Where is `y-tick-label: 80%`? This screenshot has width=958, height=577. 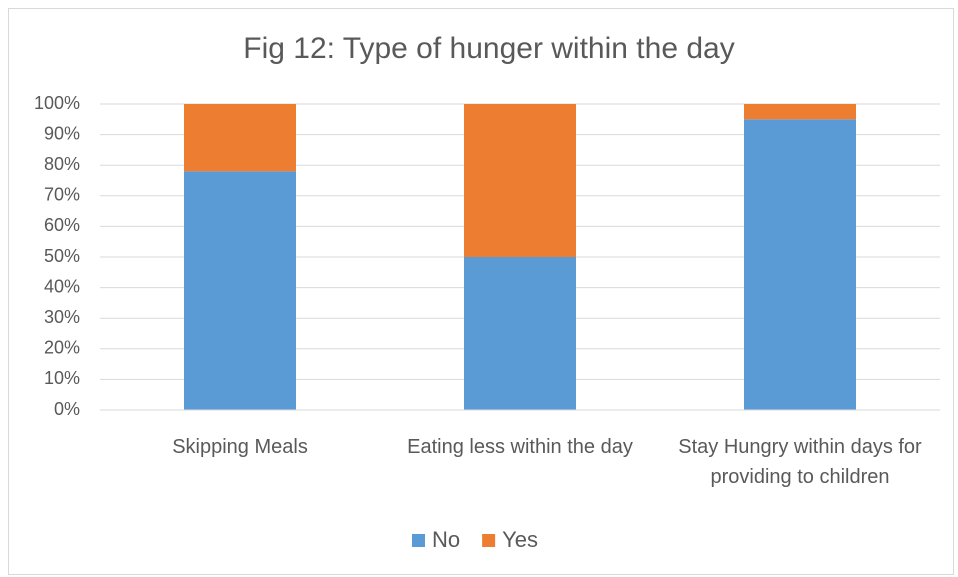 y-tick-label: 80% is located at coordinates (62, 164).